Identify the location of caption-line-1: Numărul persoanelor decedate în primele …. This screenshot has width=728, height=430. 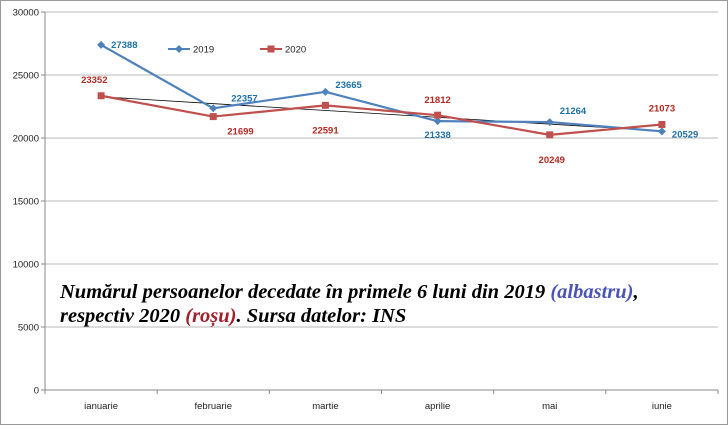
(380, 292).